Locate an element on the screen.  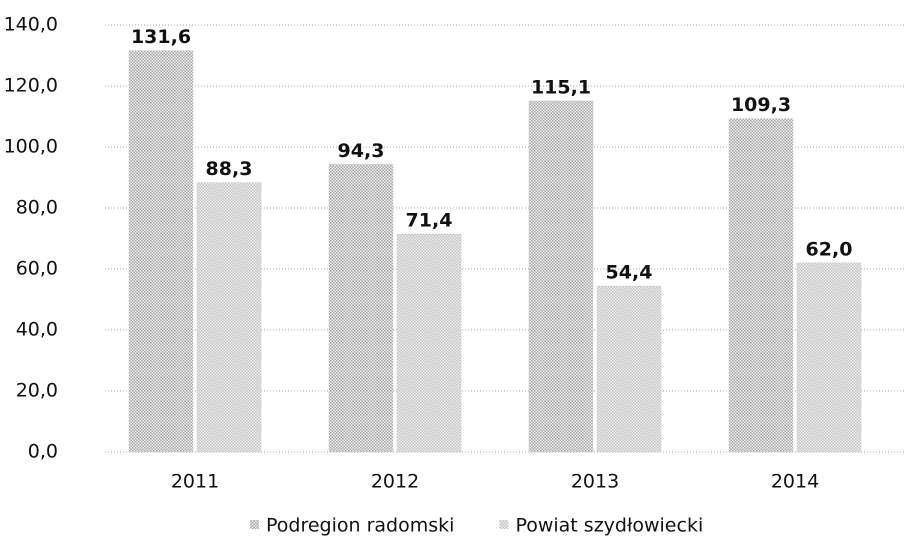
value-label: 115,1 is located at coordinates (561, 87).